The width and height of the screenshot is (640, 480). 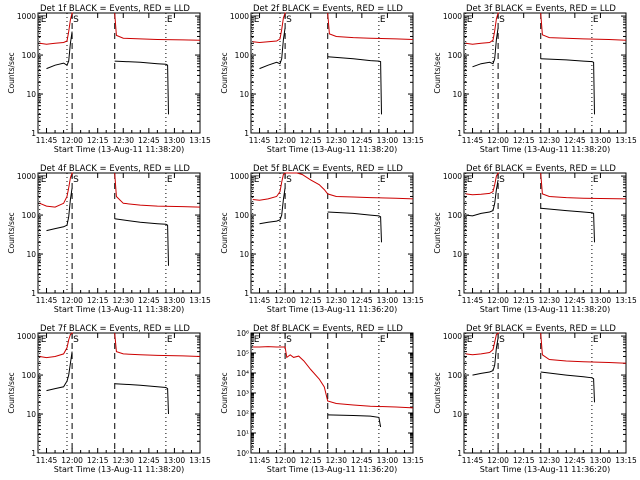 I want to click on panel-title: Det 9f BLACK = Events, RED = LLD, so click(x=541, y=329).